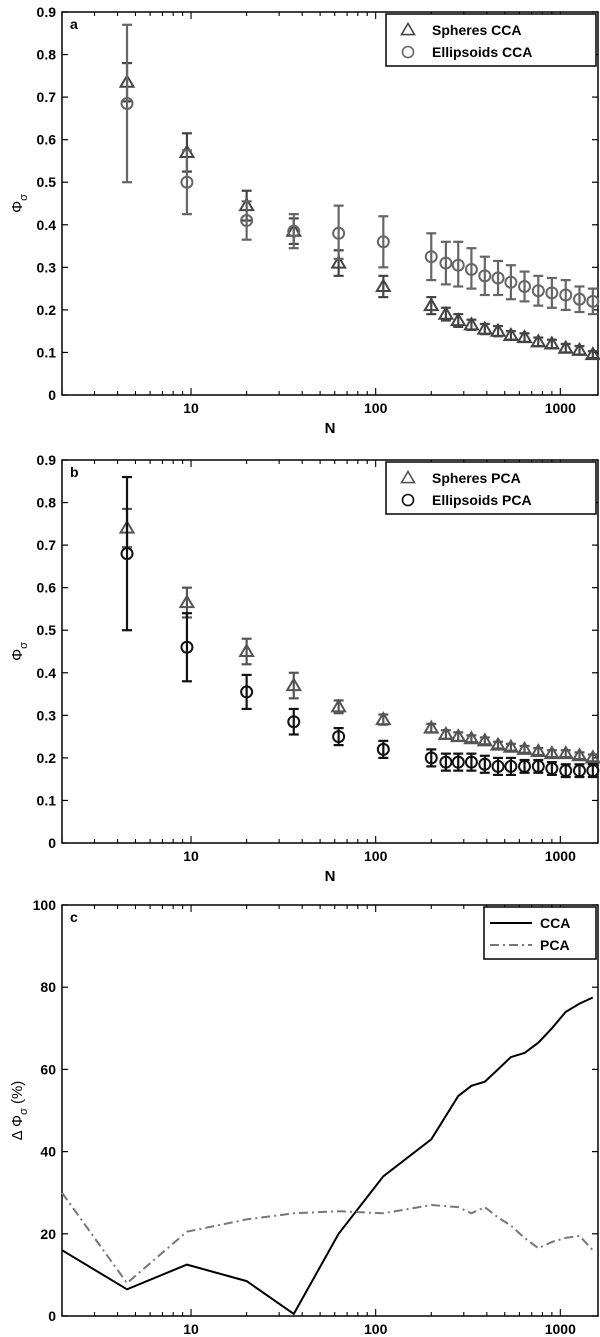 The width and height of the screenshot is (600, 1337). I want to click on legend: CCA PCA, so click(540, 933).